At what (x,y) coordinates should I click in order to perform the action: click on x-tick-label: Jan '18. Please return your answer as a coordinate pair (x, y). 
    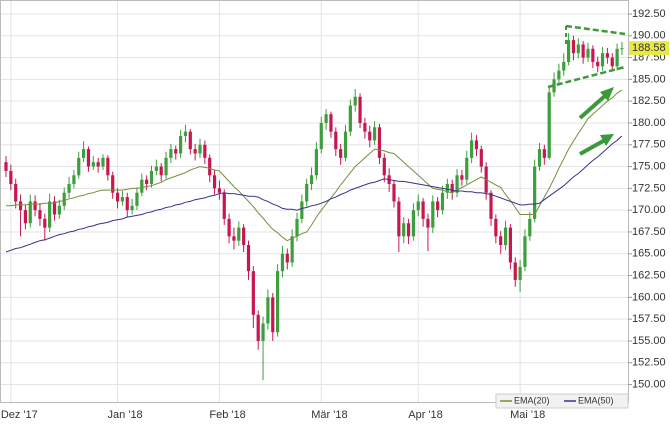
    Looking at the image, I should click on (125, 415).